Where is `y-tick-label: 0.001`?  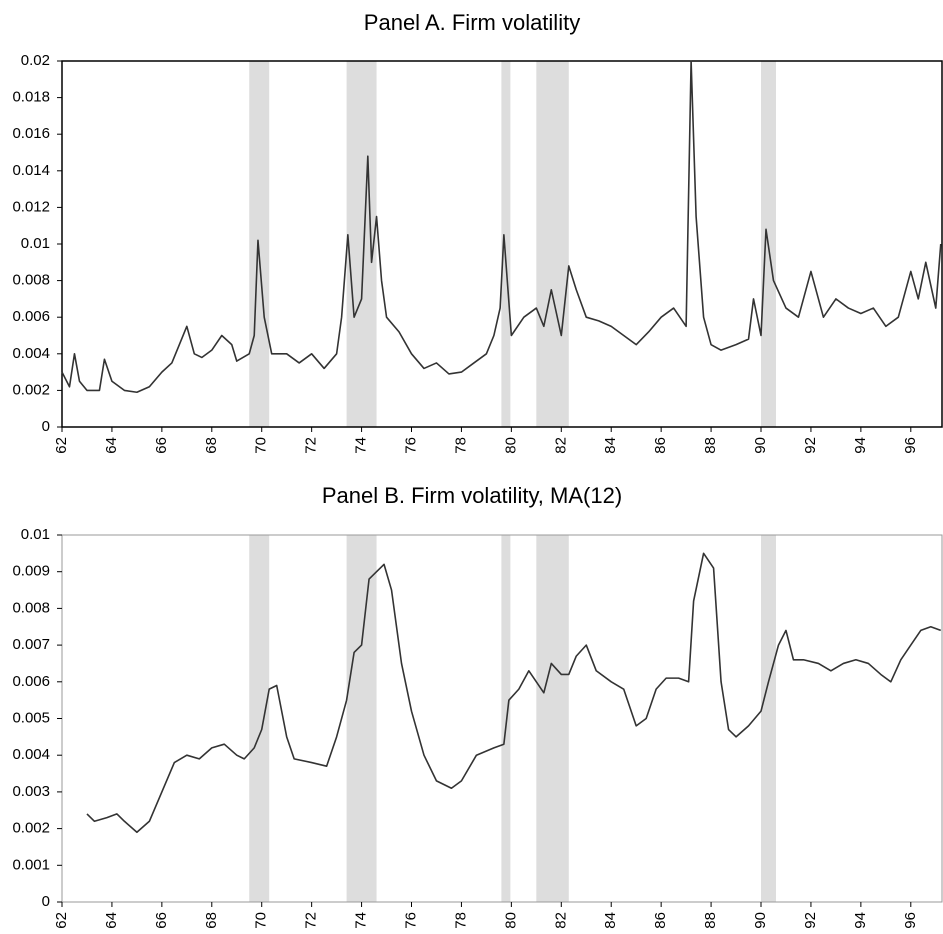 y-tick-label: 0.001 is located at coordinates (31, 864).